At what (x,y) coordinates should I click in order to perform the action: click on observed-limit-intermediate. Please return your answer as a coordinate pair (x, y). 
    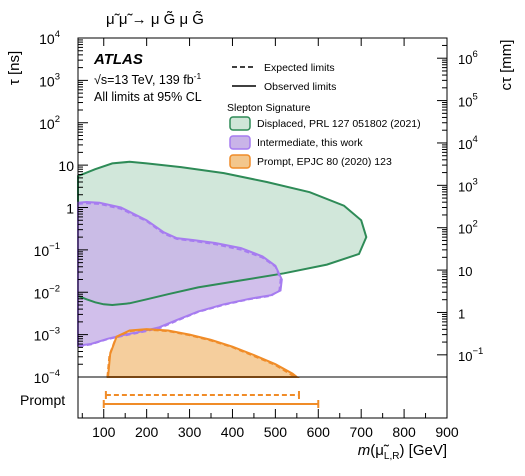
    Looking at the image, I should click on (180, 273).